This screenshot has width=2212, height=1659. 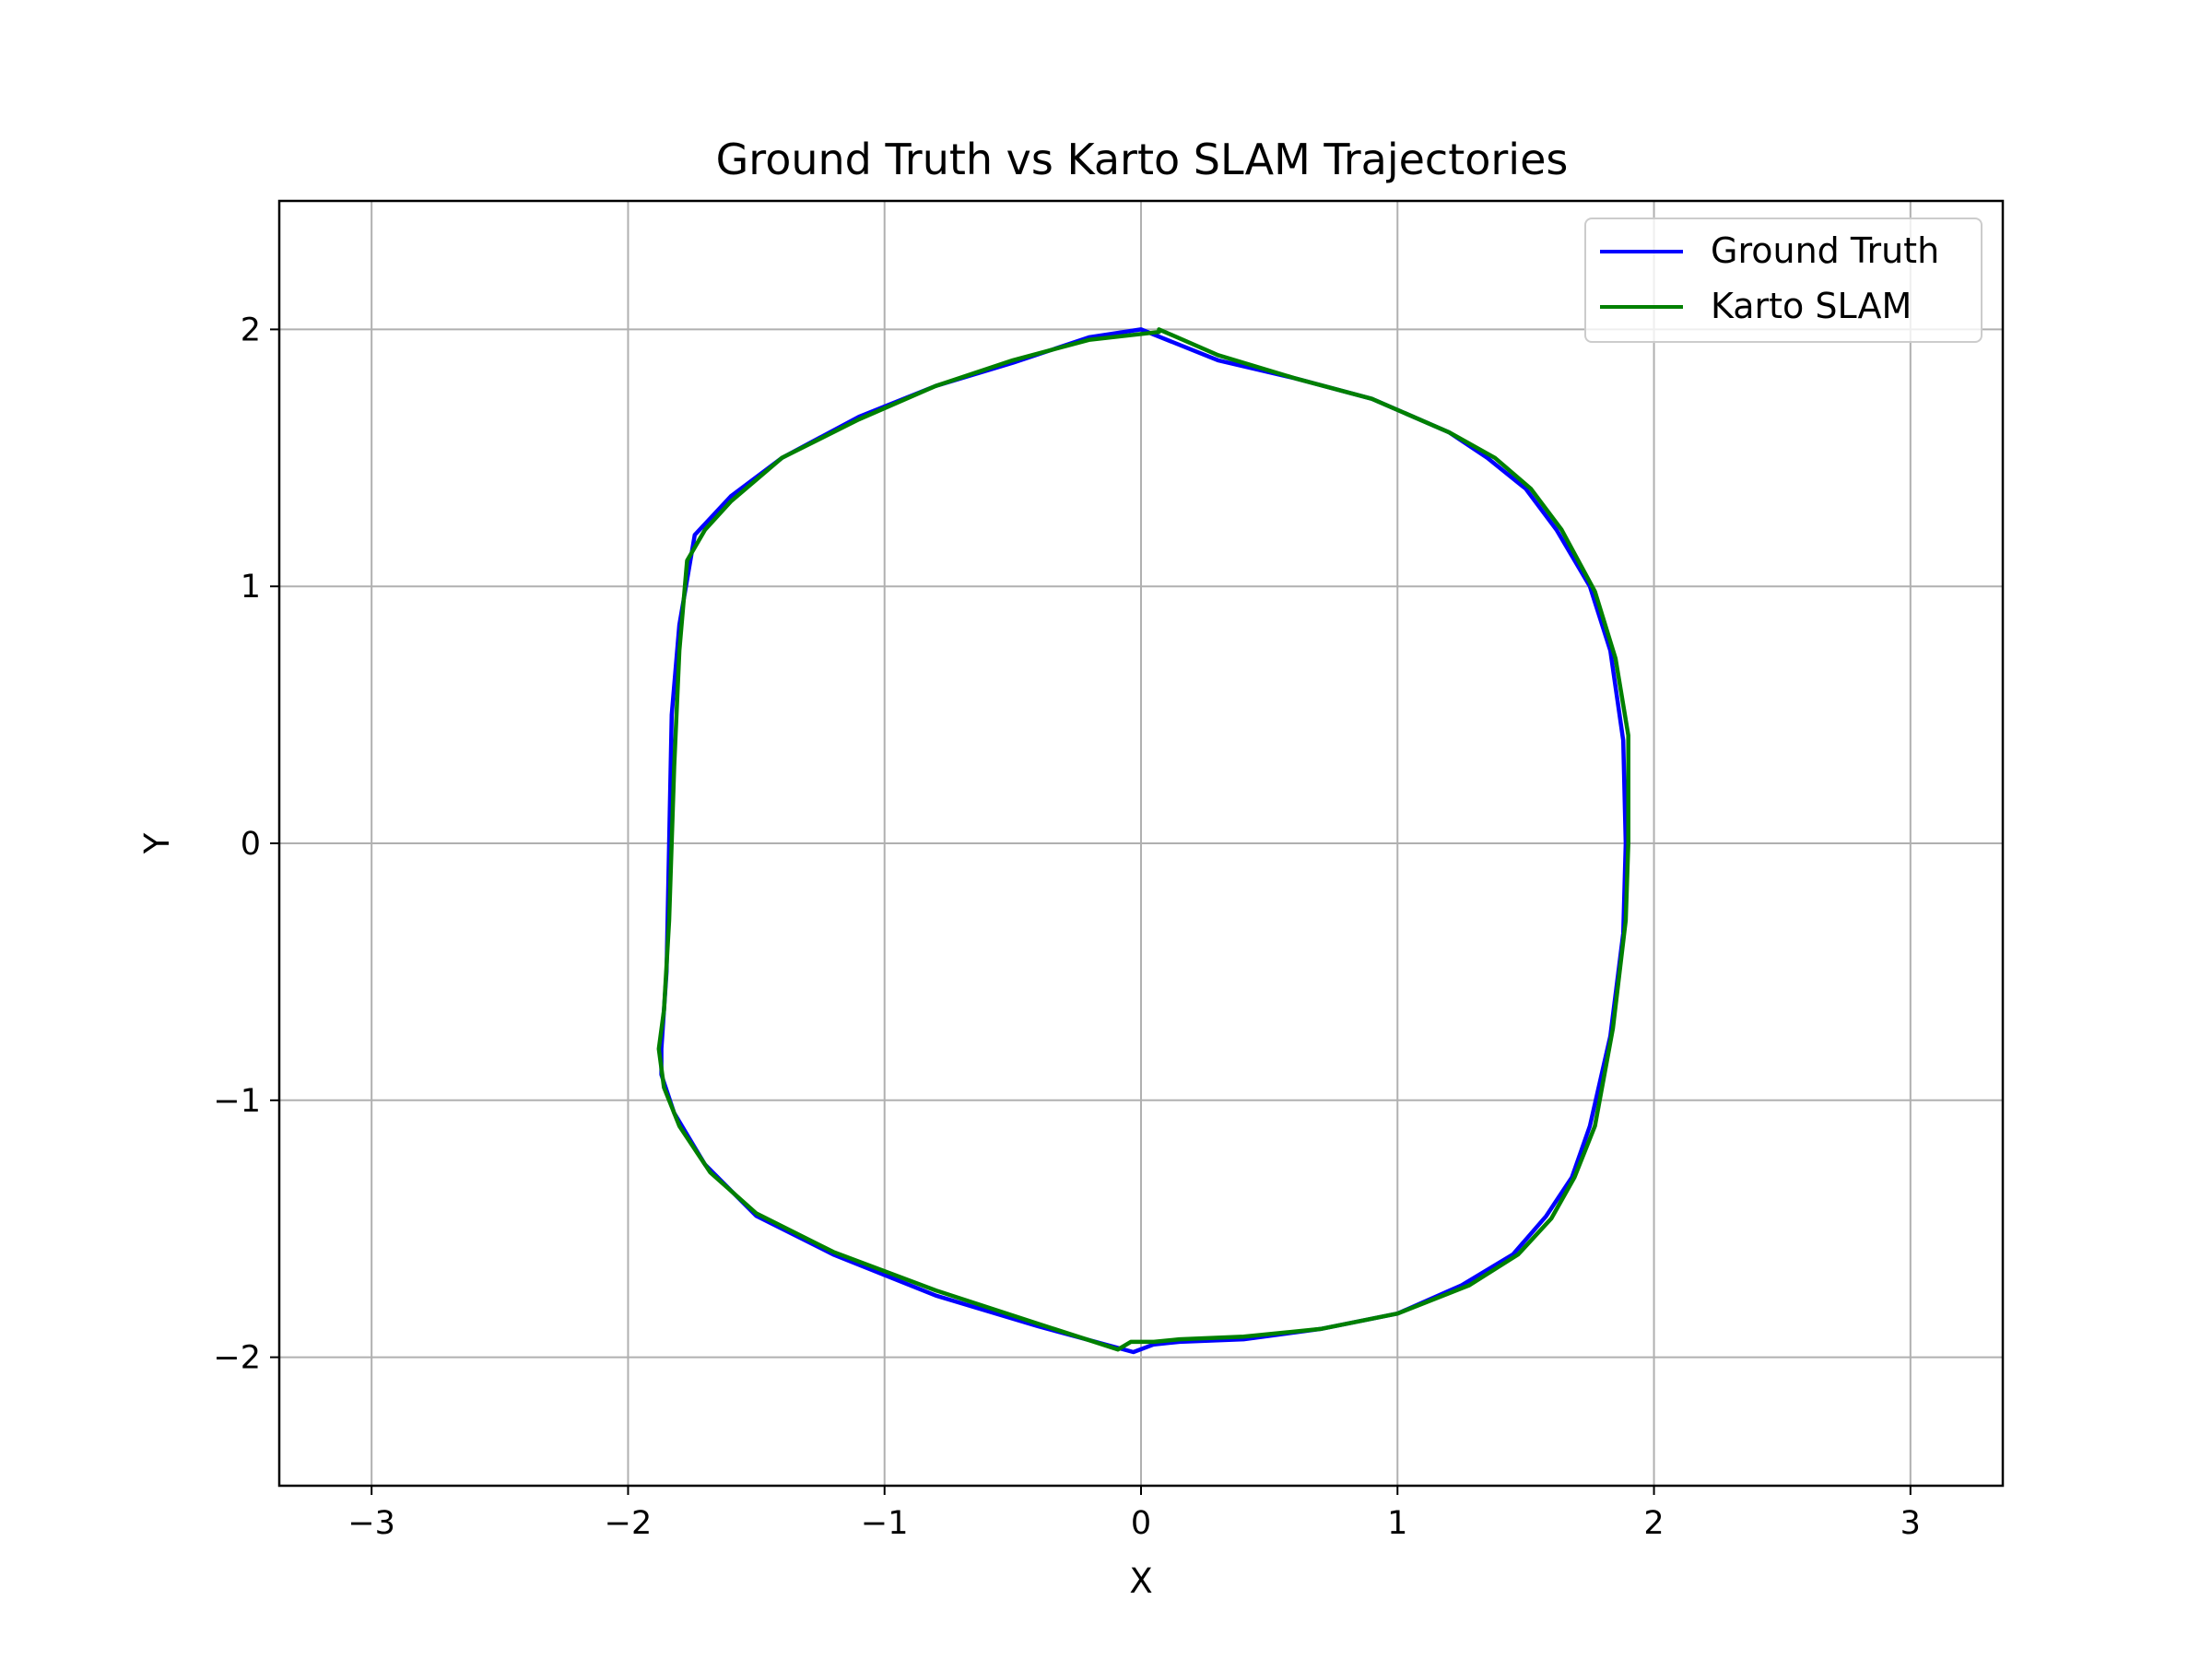 I want to click on y-tick-label: 1, so click(x=251, y=587).